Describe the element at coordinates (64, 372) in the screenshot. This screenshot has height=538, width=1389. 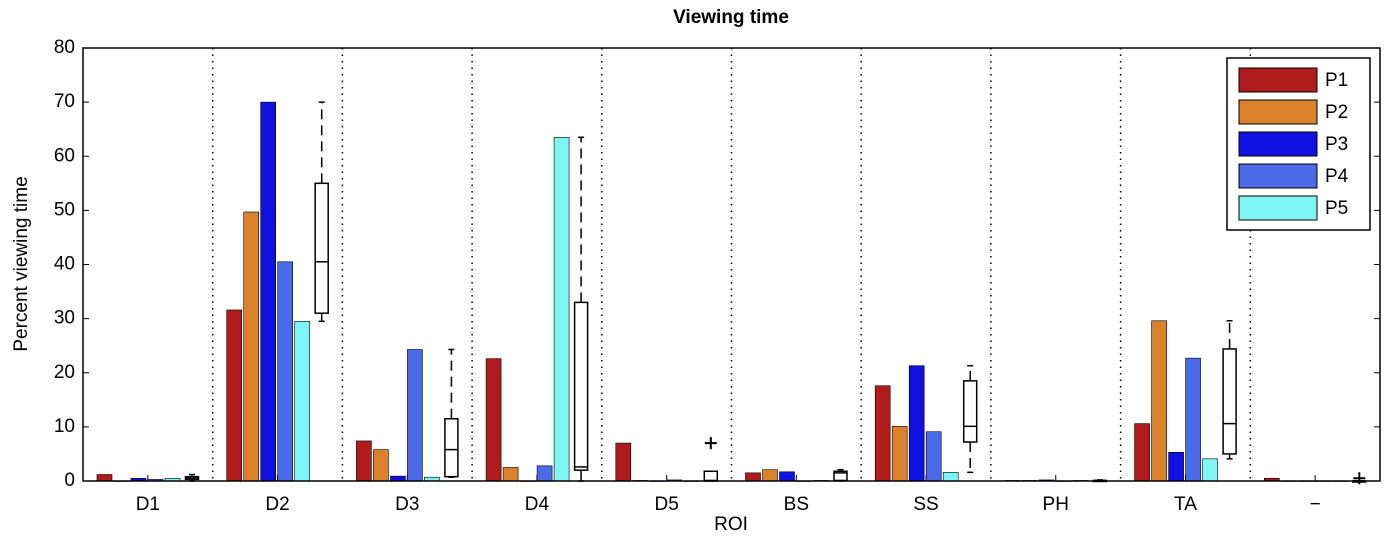
I see `y-tick-label: 20` at that location.